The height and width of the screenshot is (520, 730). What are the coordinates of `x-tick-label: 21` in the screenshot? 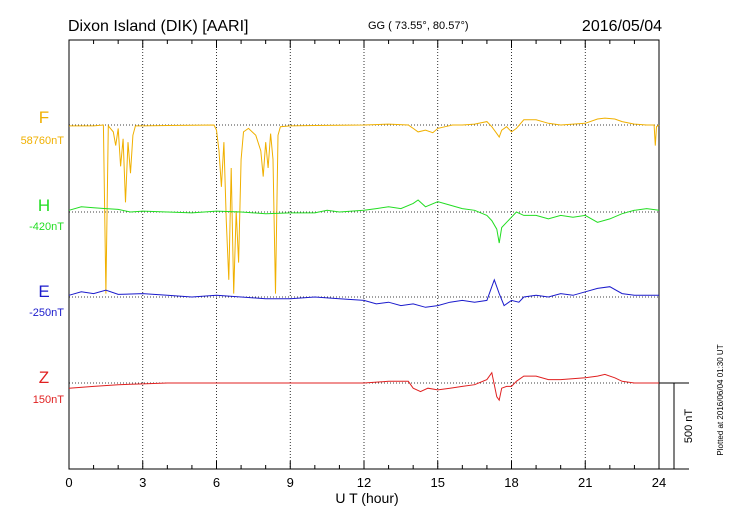 It's located at (585, 482).